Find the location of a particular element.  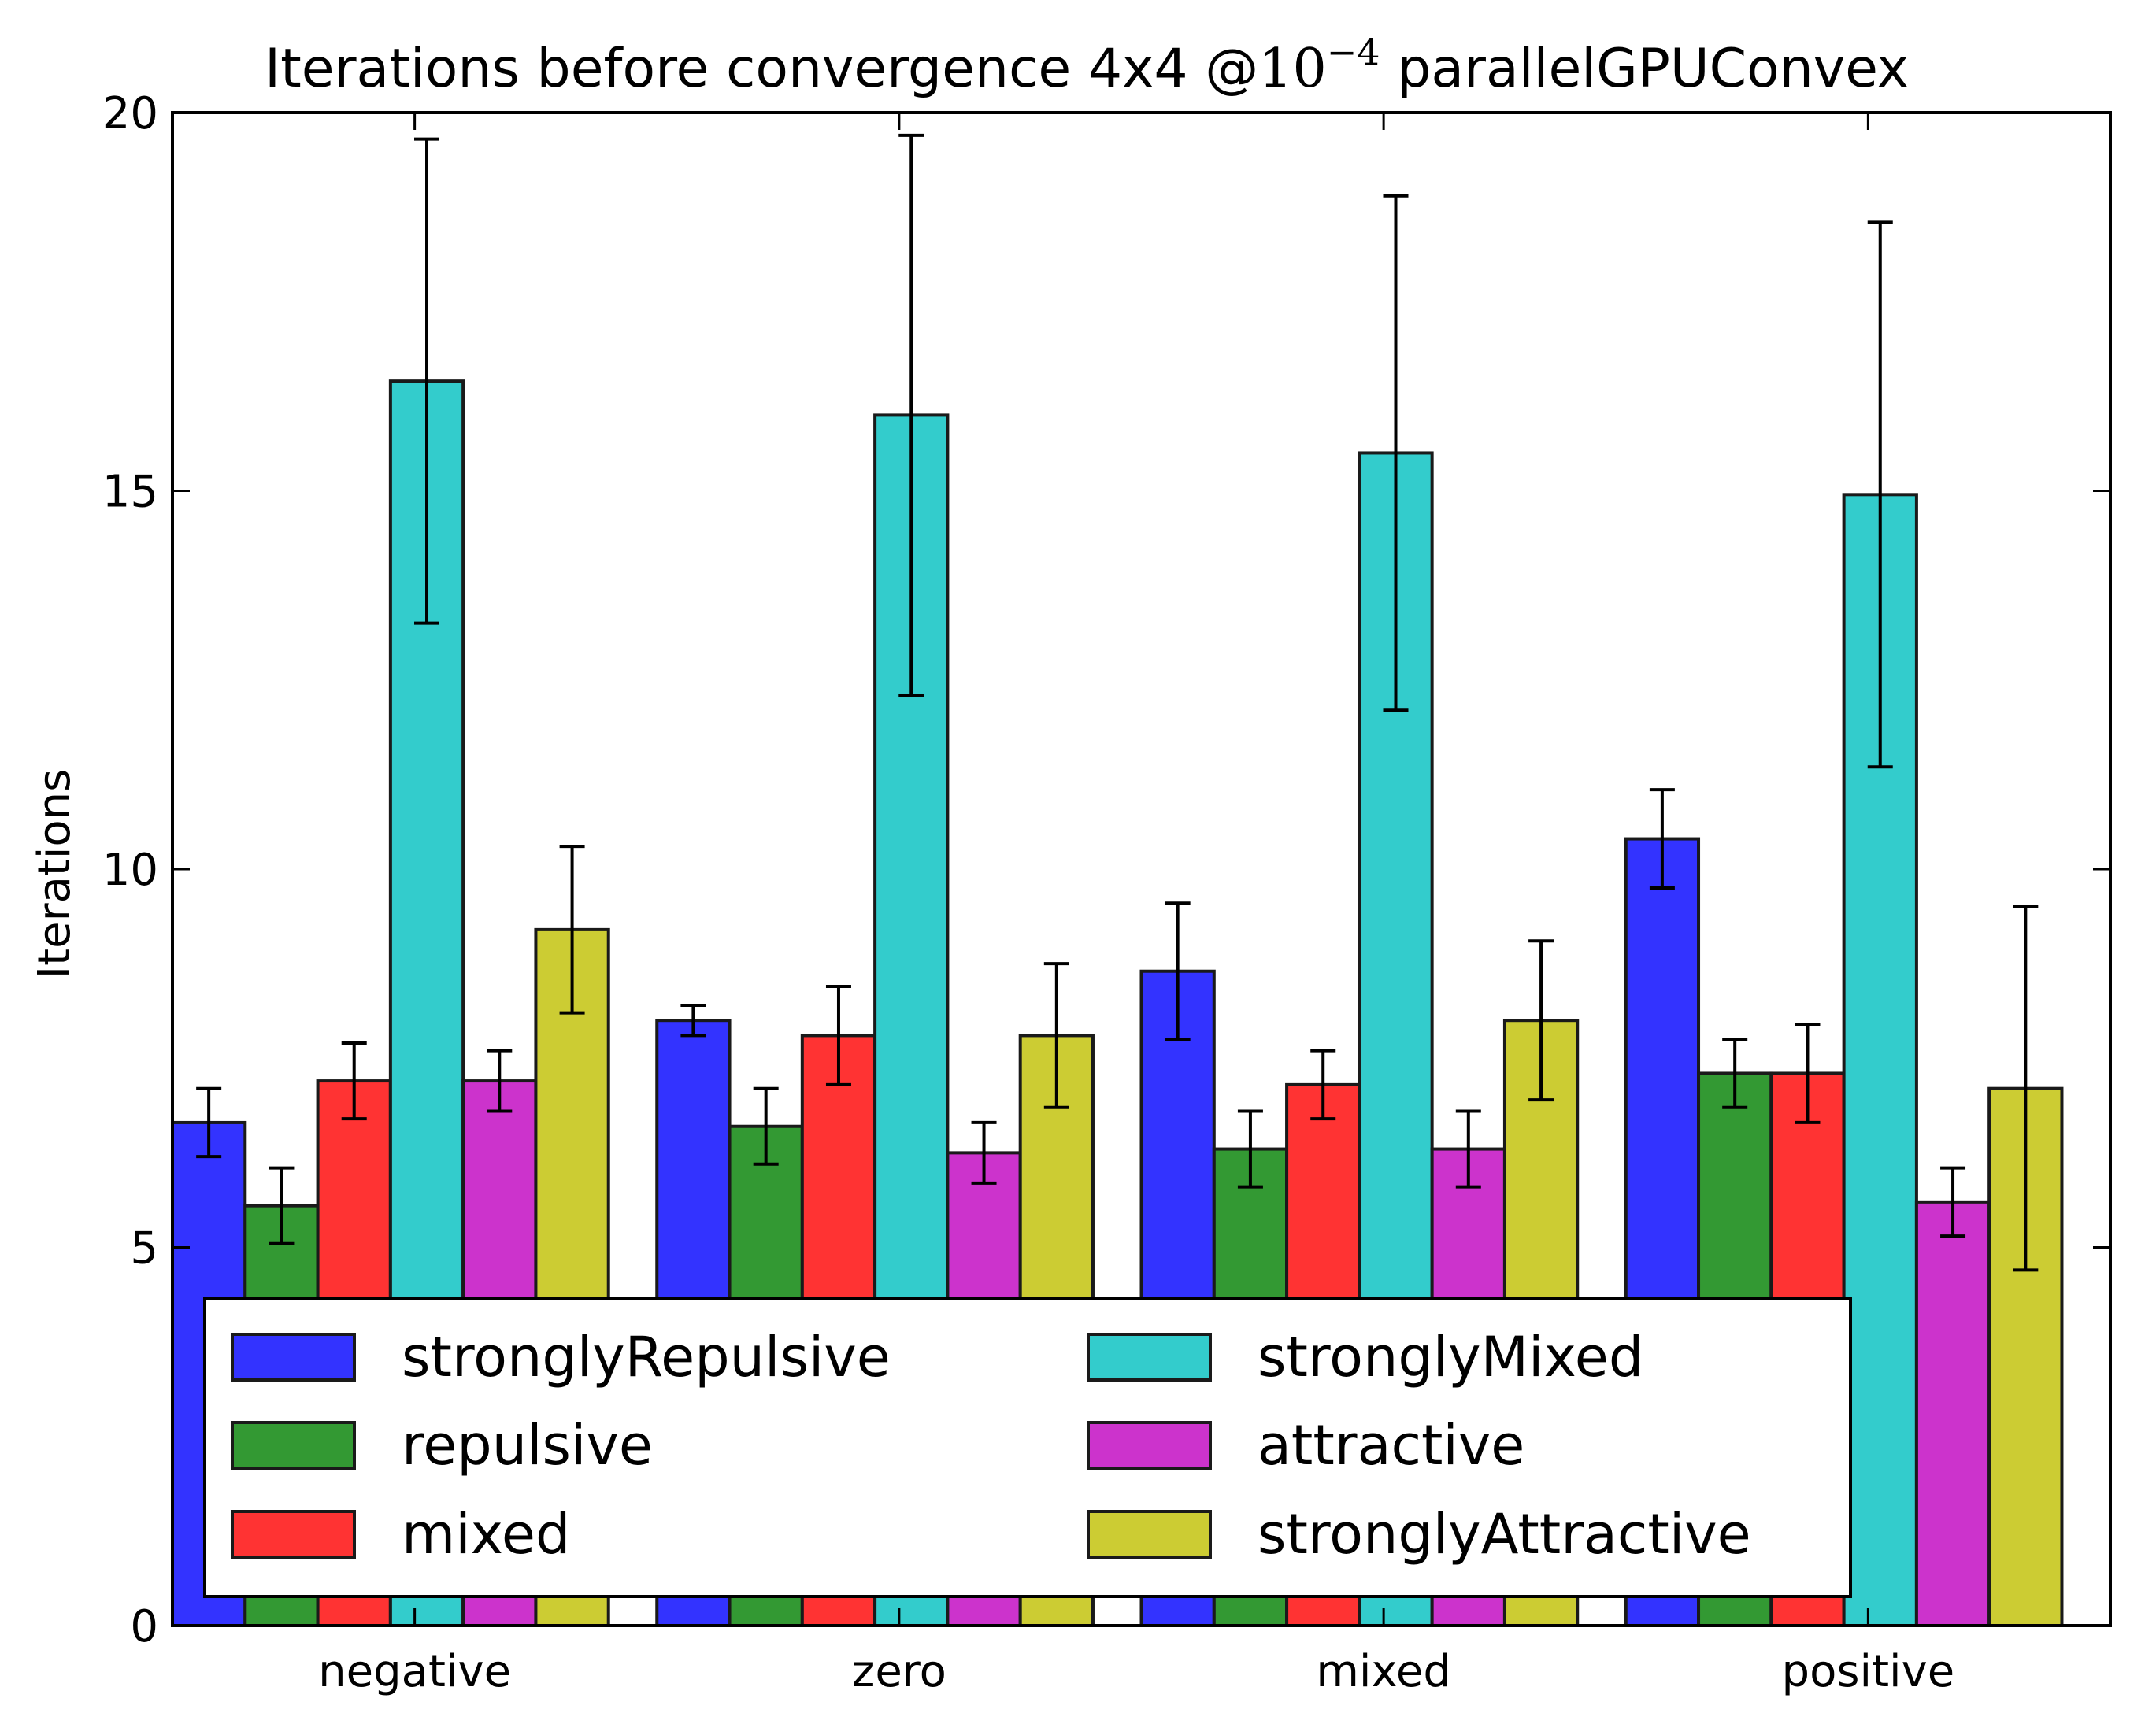

error-bar-repulsive-zero is located at coordinates (766, 1126).